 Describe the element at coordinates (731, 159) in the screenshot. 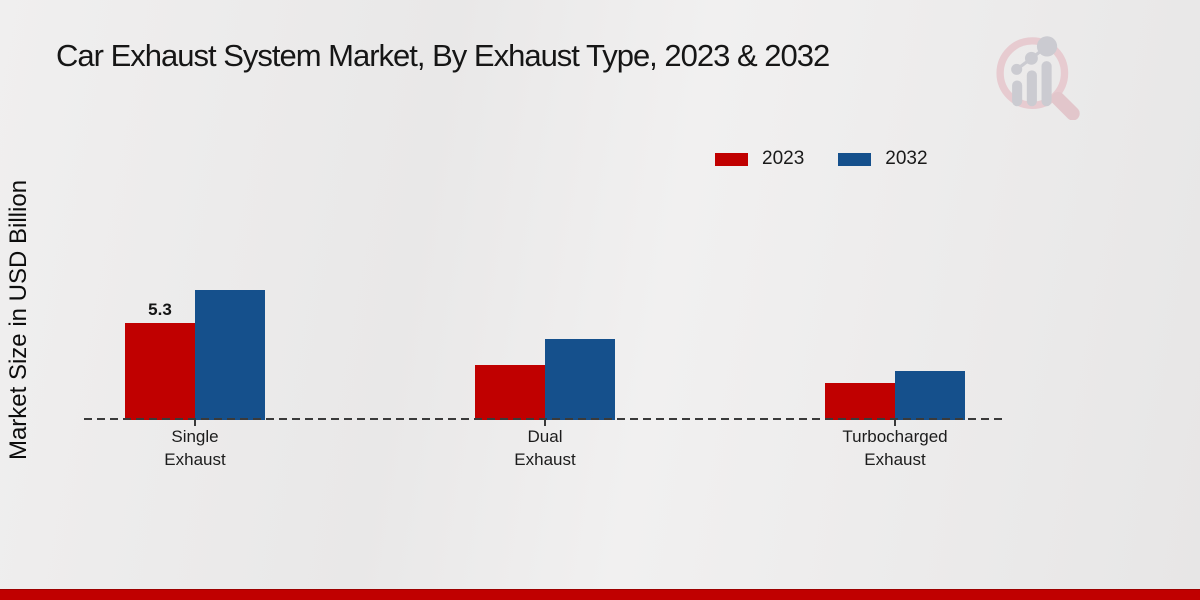

I see `legend-swatch-2023` at that location.